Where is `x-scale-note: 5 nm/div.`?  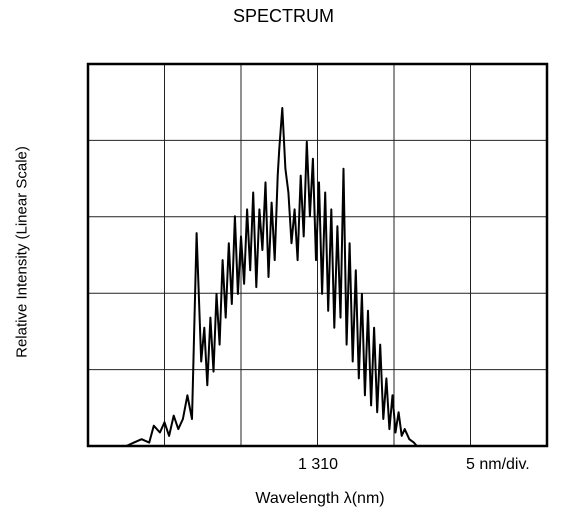 x-scale-note: 5 nm/div. is located at coordinates (498, 464).